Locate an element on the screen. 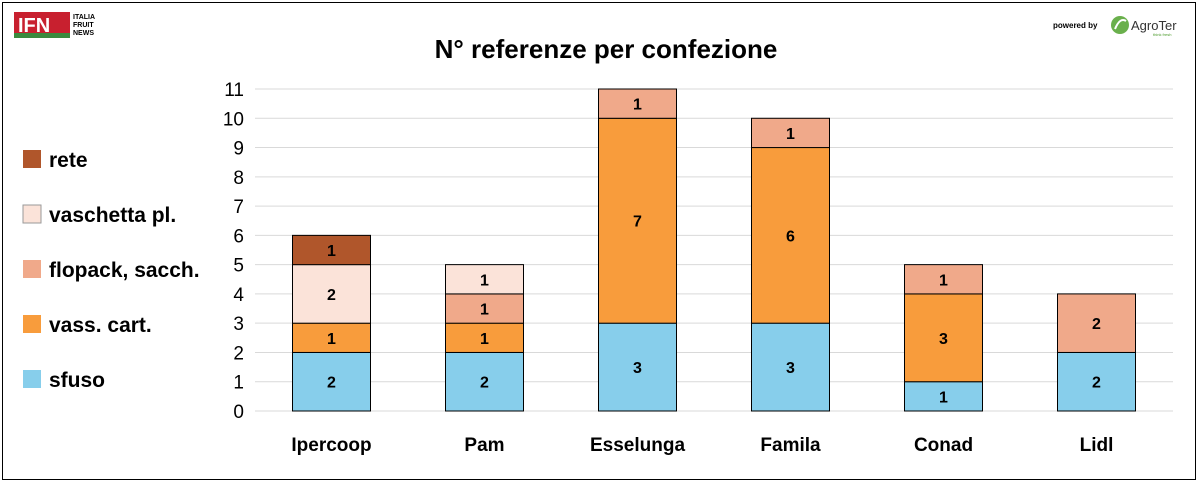 Image resolution: width=1200 pixels, height=484 pixels. ifn-logo: IFN ITALIA FRUIT NEWS is located at coordinates (54, 25).